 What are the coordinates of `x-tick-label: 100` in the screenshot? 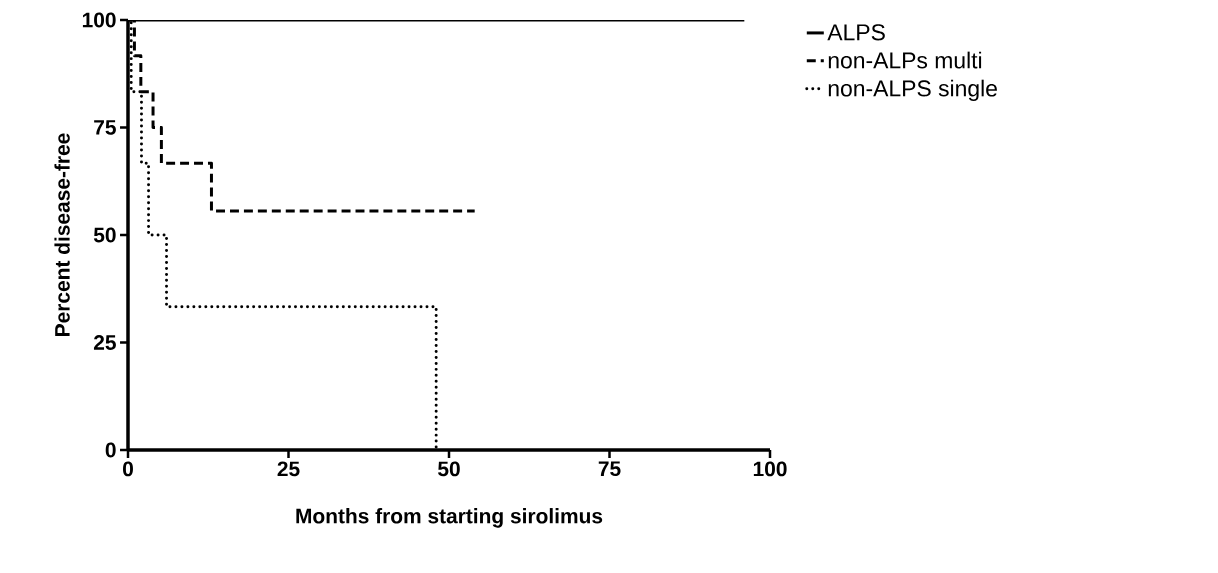 It's located at (770, 469).